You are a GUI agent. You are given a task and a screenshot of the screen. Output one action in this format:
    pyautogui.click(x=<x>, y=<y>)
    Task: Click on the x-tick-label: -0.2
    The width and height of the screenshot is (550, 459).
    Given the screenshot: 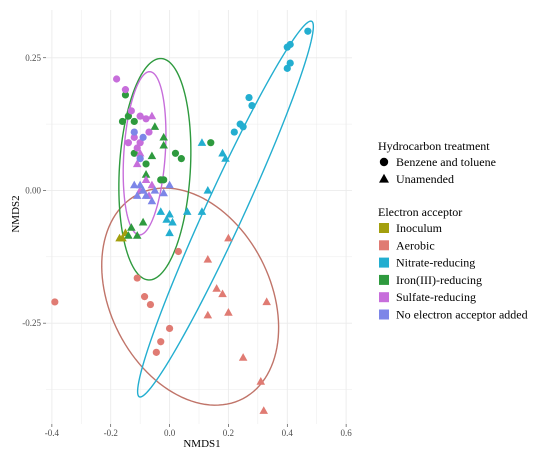 What is the action you would take?
    pyautogui.click(x=111, y=433)
    